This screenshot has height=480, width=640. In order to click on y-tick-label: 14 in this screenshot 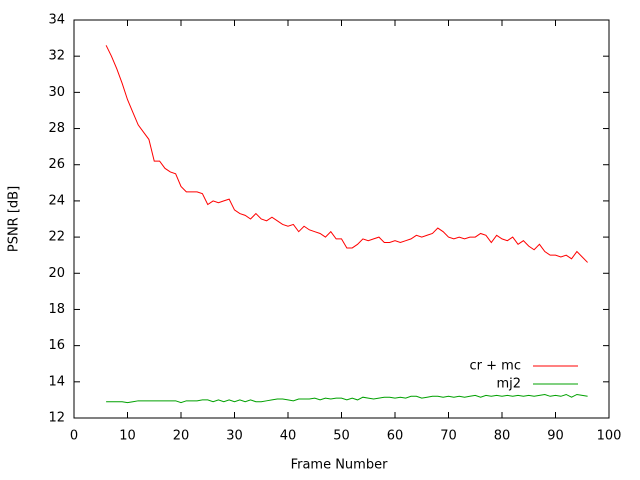, I will do `click(56, 381)`.